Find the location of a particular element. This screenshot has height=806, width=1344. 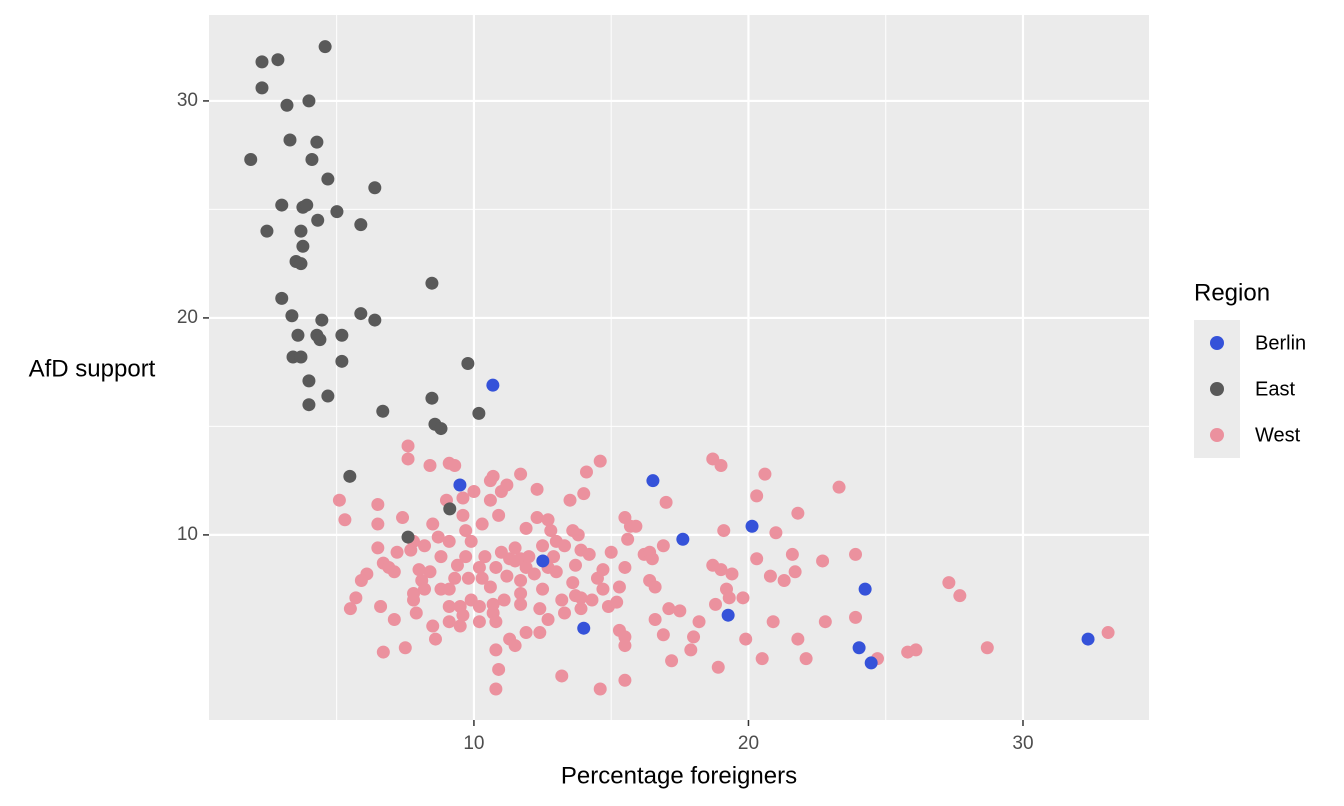

x-tick-label: 20 is located at coordinates (748, 743).